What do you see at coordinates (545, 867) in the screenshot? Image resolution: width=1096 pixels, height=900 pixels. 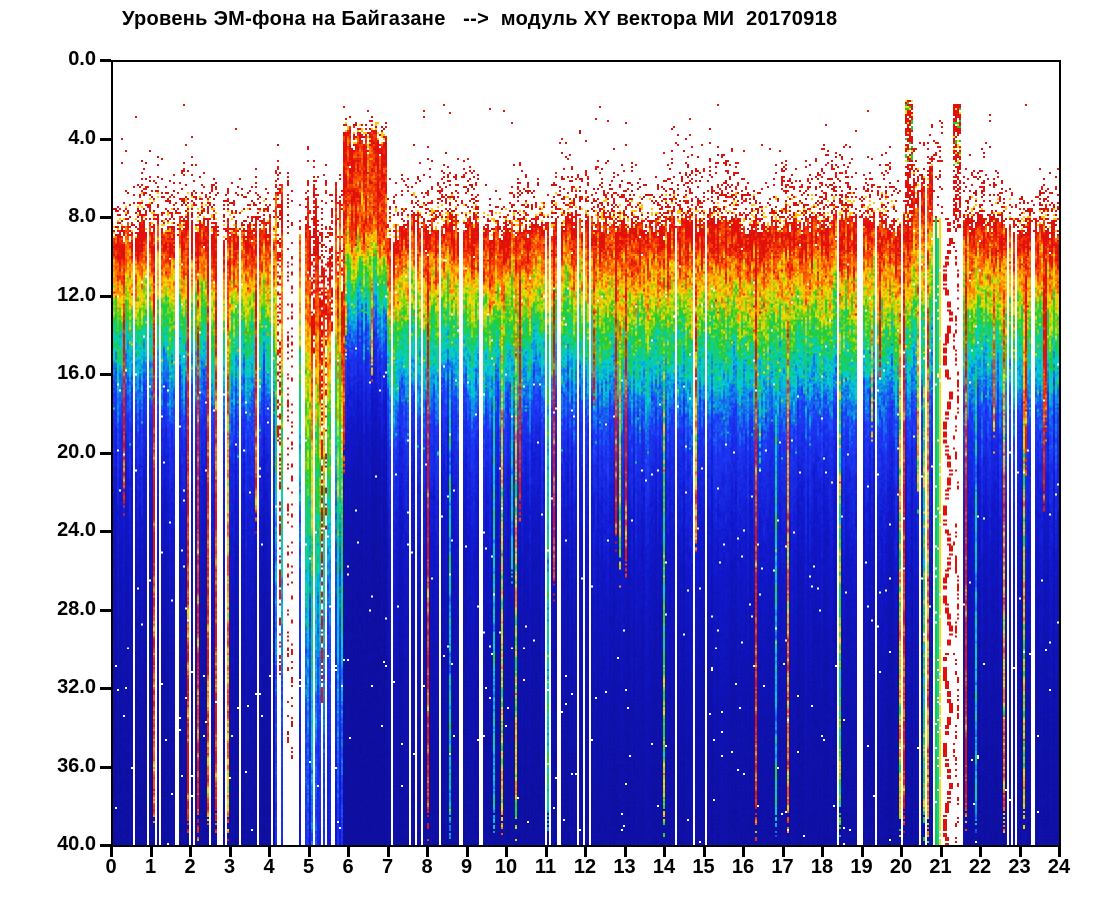 I see `x-tick-label: 11` at bounding box center [545, 867].